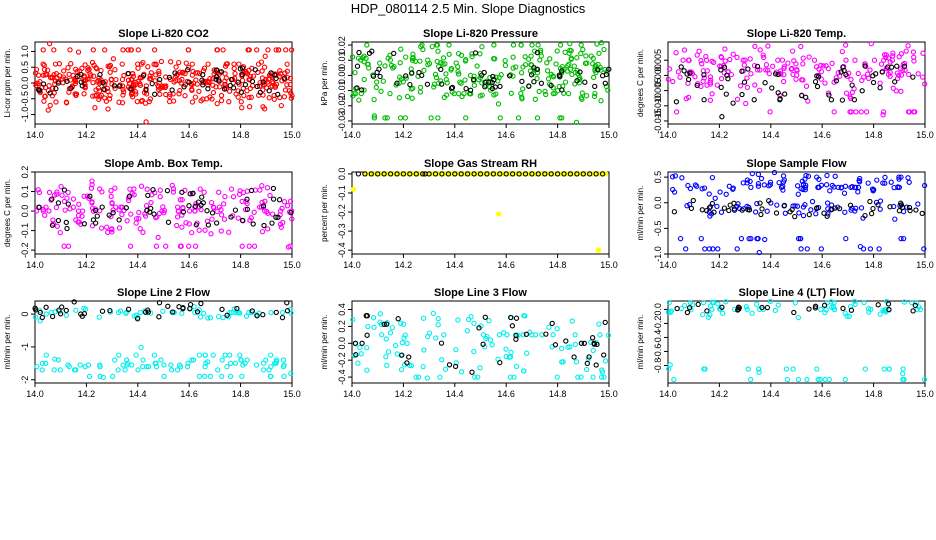  I want to click on chart-title: Slope Li-820 Pressure, so click(480, 34).